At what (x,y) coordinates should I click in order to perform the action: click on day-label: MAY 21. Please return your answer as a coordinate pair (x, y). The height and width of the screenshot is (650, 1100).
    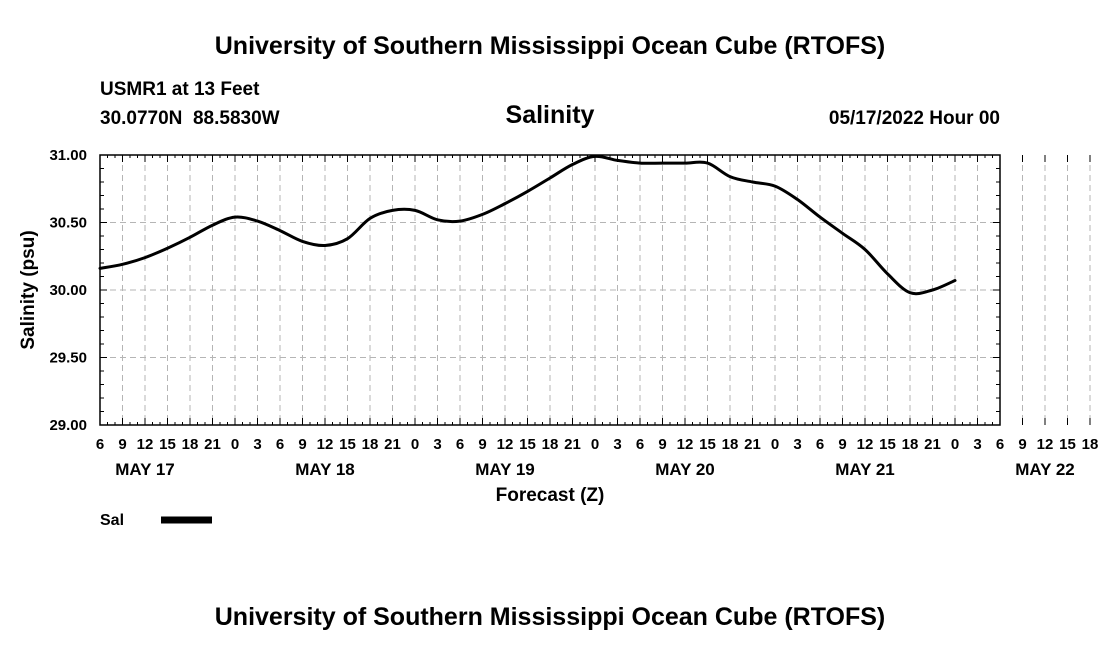
    Looking at the image, I should click on (865, 469).